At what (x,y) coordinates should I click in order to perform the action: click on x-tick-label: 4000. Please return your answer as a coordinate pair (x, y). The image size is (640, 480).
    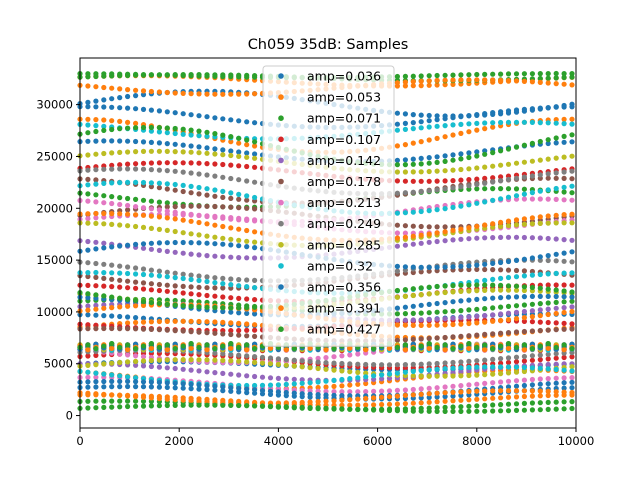
    Looking at the image, I should click on (278, 441).